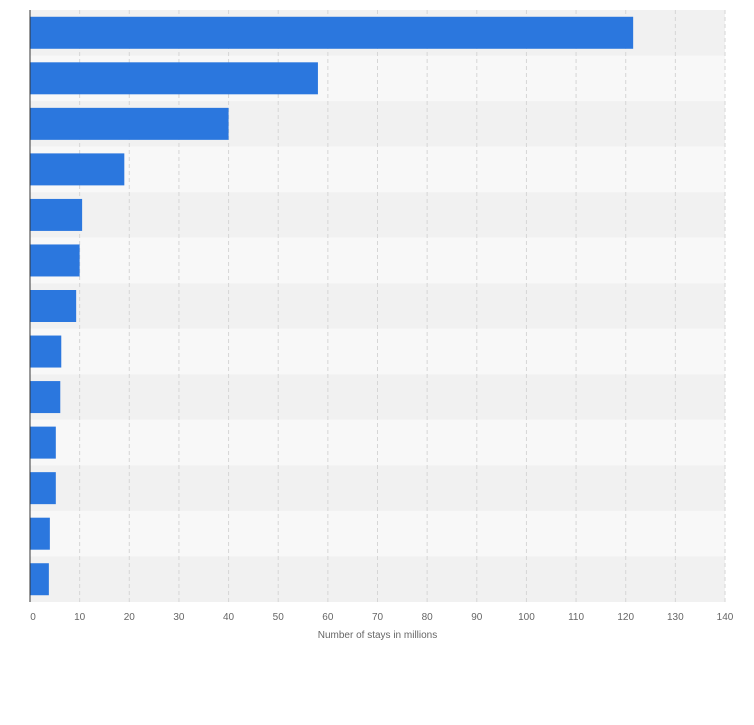 The image size is (754, 725). I want to click on x-tick-label: 120, so click(625, 617).